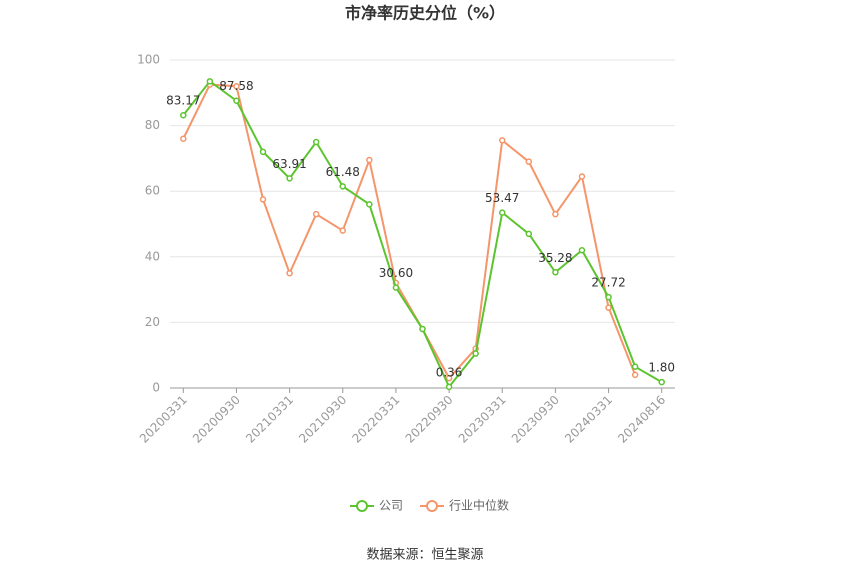  I want to click on y-tick-label: 80, so click(152, 125).